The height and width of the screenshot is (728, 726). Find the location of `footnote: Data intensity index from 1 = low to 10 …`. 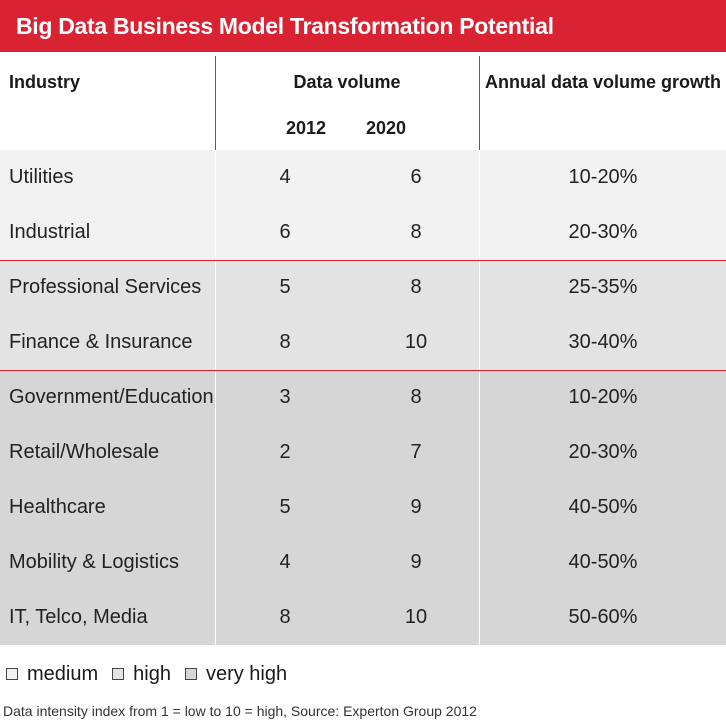

footnote: Data intensity index from 1 = low to 10 … is located at coordinates (240, 711).